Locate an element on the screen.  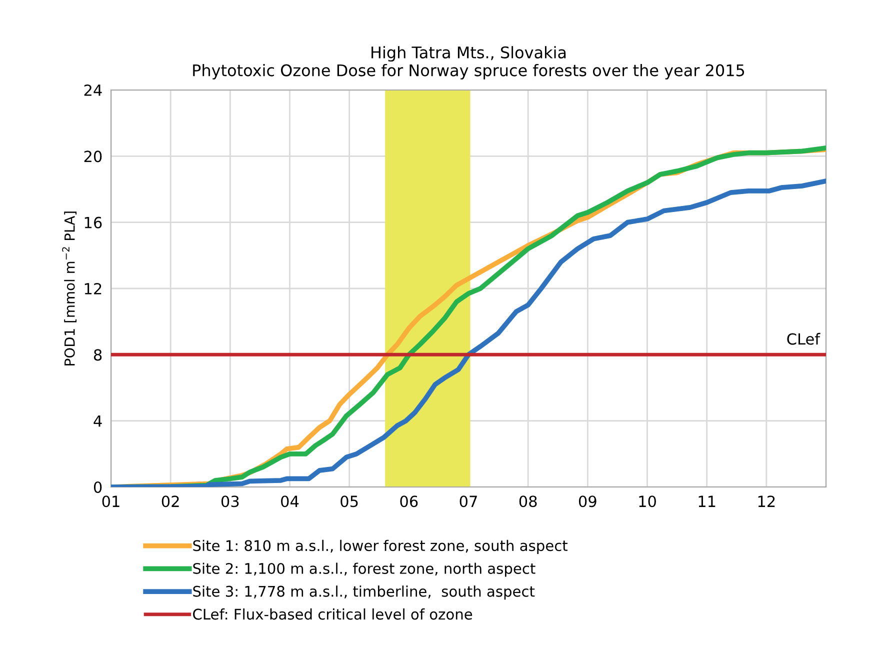
legend-label: CLef: Flux-based critical level of ozone is located at coordinates (332, 614).